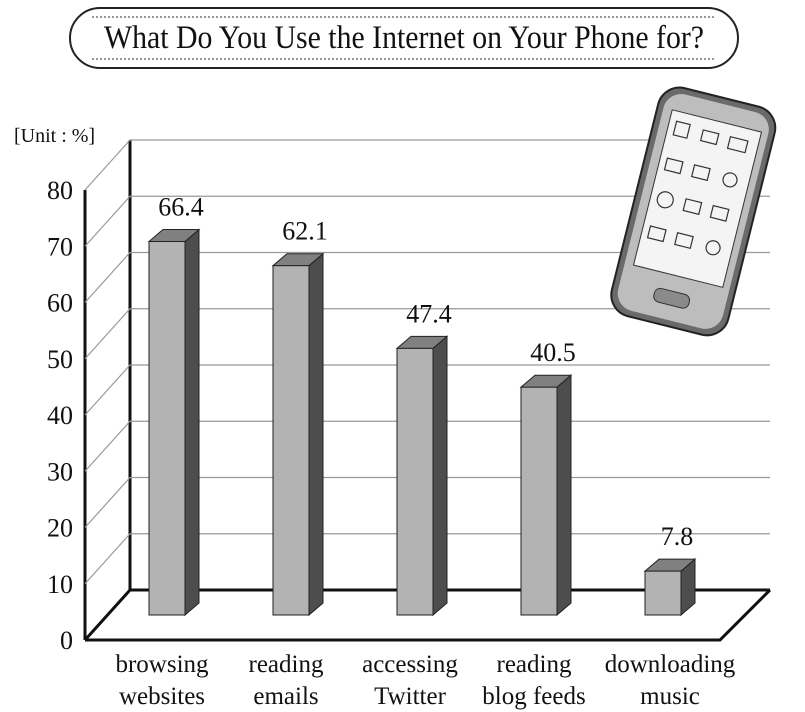  Describe the element at coordinates (60, 528) in the screenshot. I see `y-tick-label: 20` at that location.